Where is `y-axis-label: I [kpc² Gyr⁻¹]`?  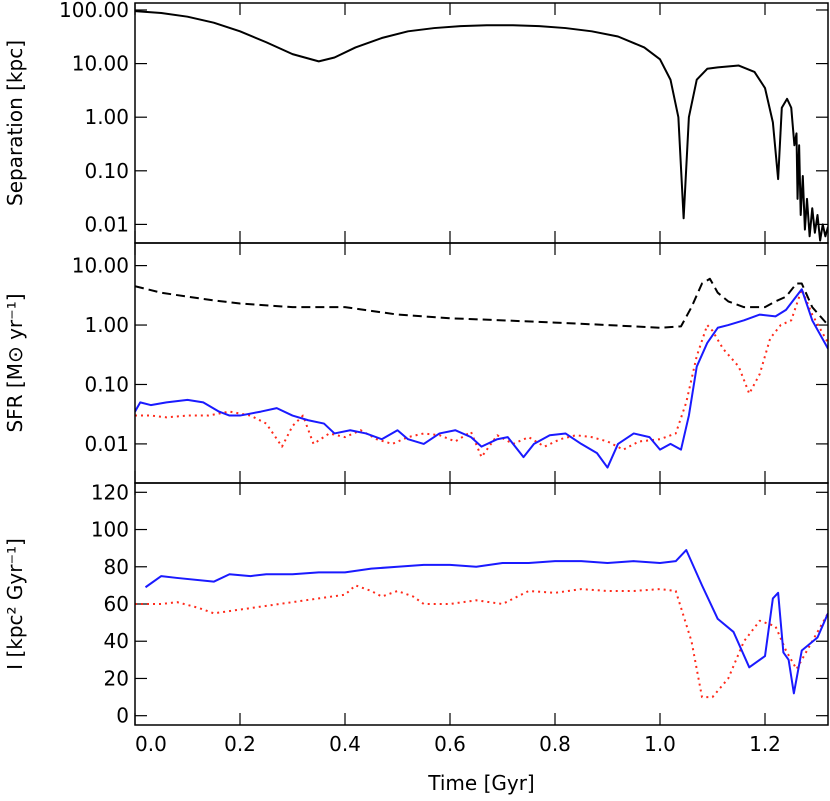 y-axis-label: I [kpc² Gyr⁻¹] is located at coordinates (15, 604).